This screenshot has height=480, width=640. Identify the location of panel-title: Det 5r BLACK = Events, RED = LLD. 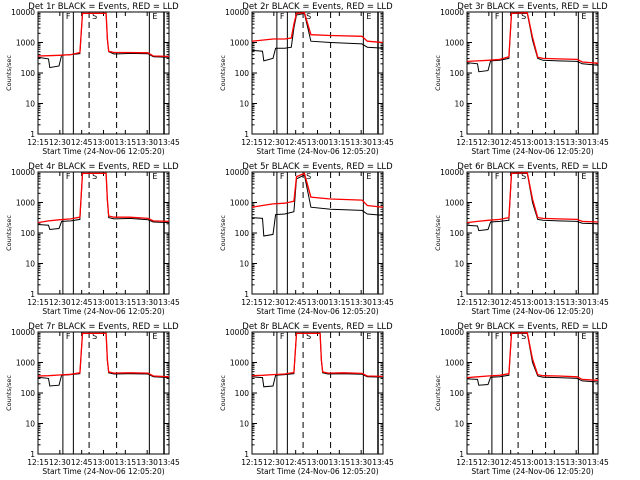
(317, 167).